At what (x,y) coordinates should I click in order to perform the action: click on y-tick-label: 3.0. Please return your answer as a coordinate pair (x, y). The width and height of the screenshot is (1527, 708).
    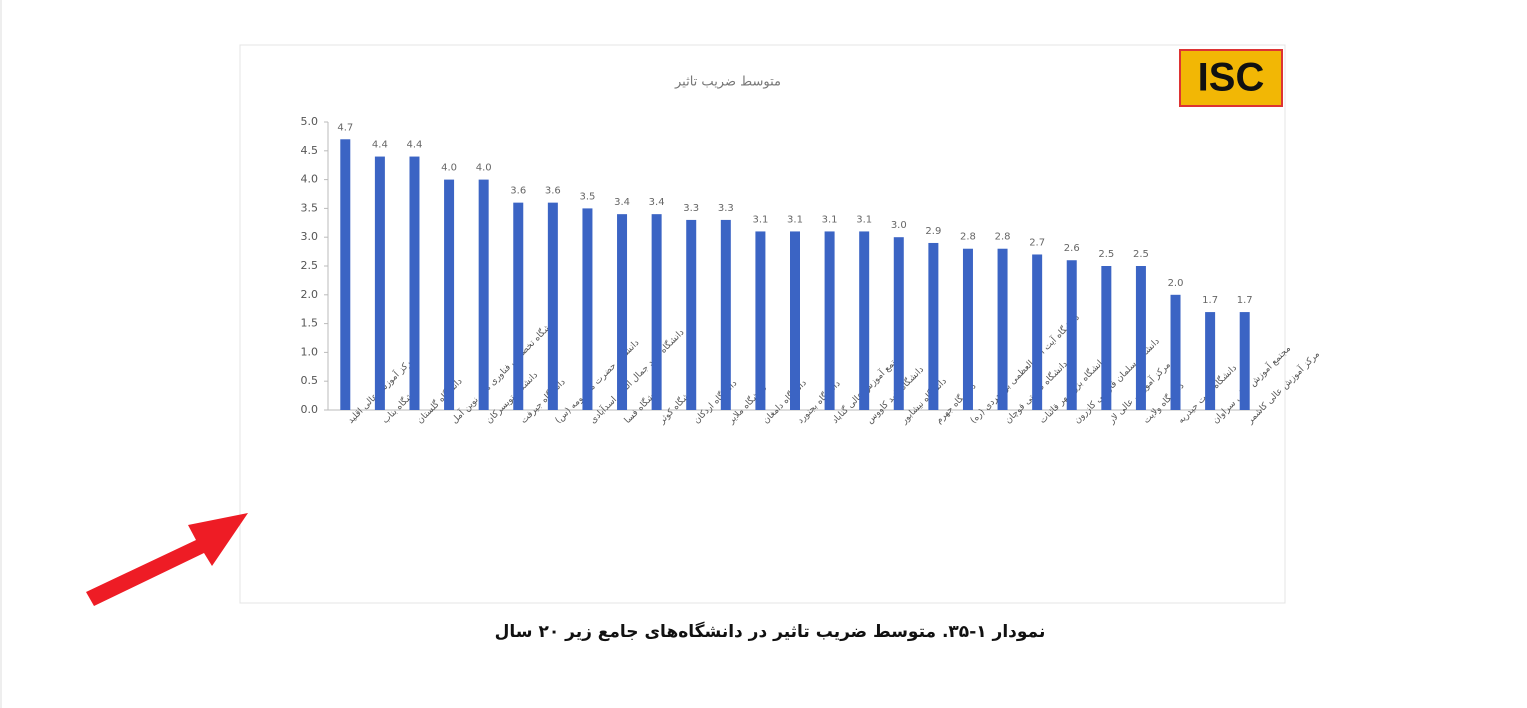
    Looking at the image, I should click on (310, 236).